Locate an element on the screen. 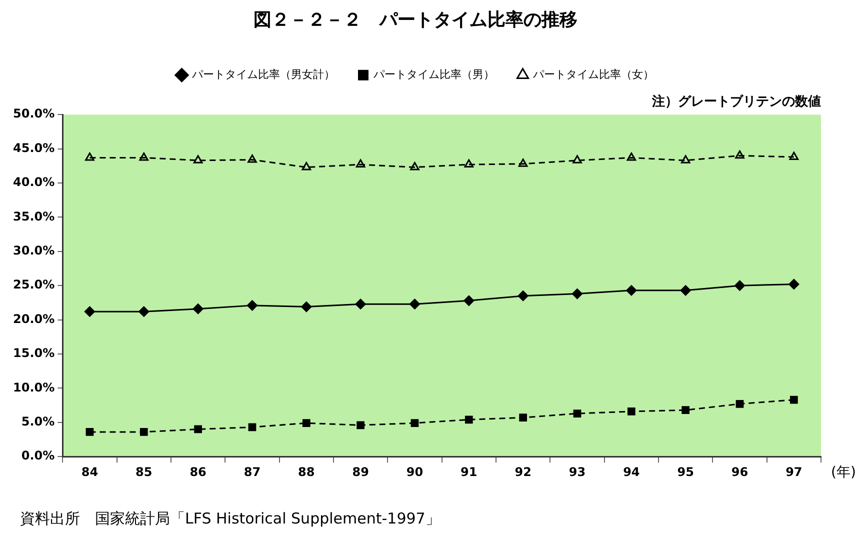 The height and width of the screenshot is (533, 861). x-tick-label: 94 is located at coordinates (631, 471).